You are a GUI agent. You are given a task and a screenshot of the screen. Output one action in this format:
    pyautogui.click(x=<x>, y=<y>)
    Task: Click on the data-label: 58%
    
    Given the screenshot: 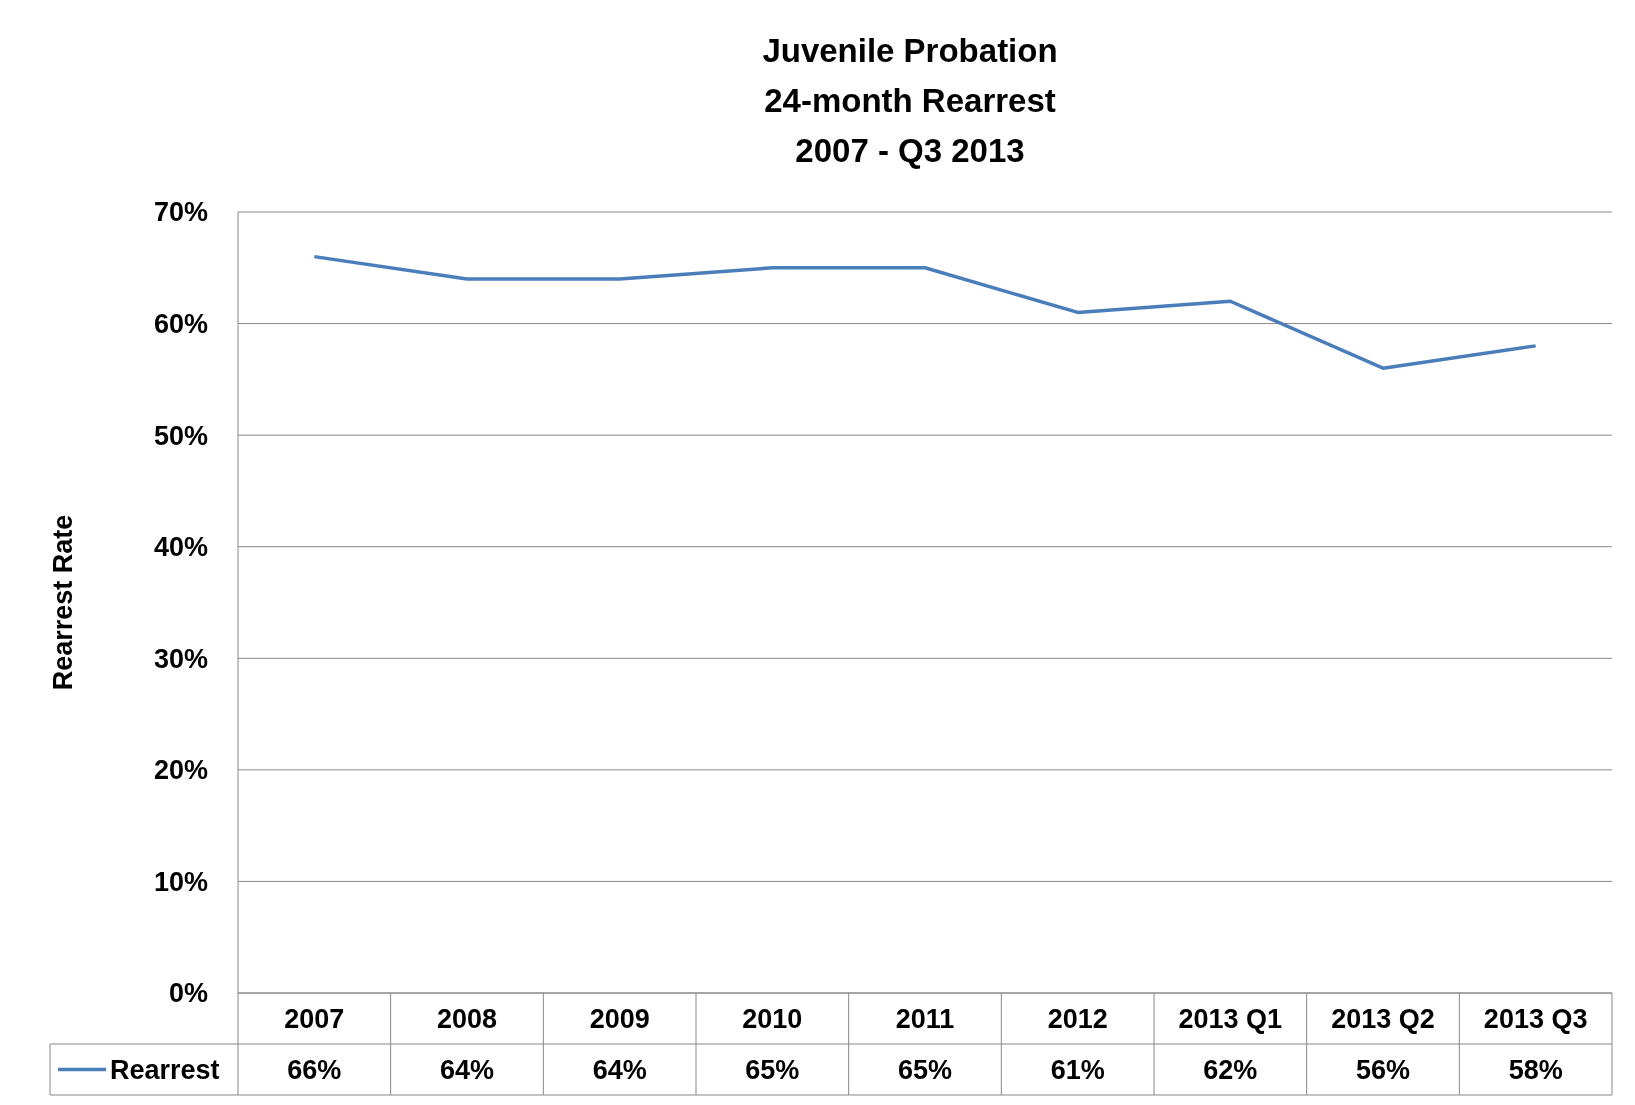 What is the action you would take?
    pyautogui.click(x=1535, y=1069)
    